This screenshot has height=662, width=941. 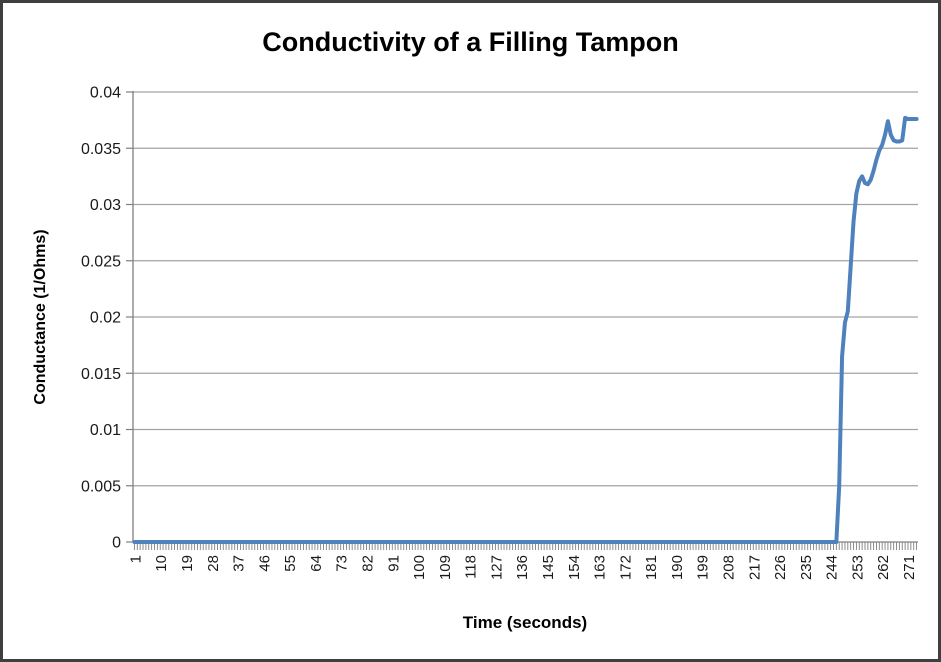 I want to click on x-tick-label: 181, so click(x=651, y=567).